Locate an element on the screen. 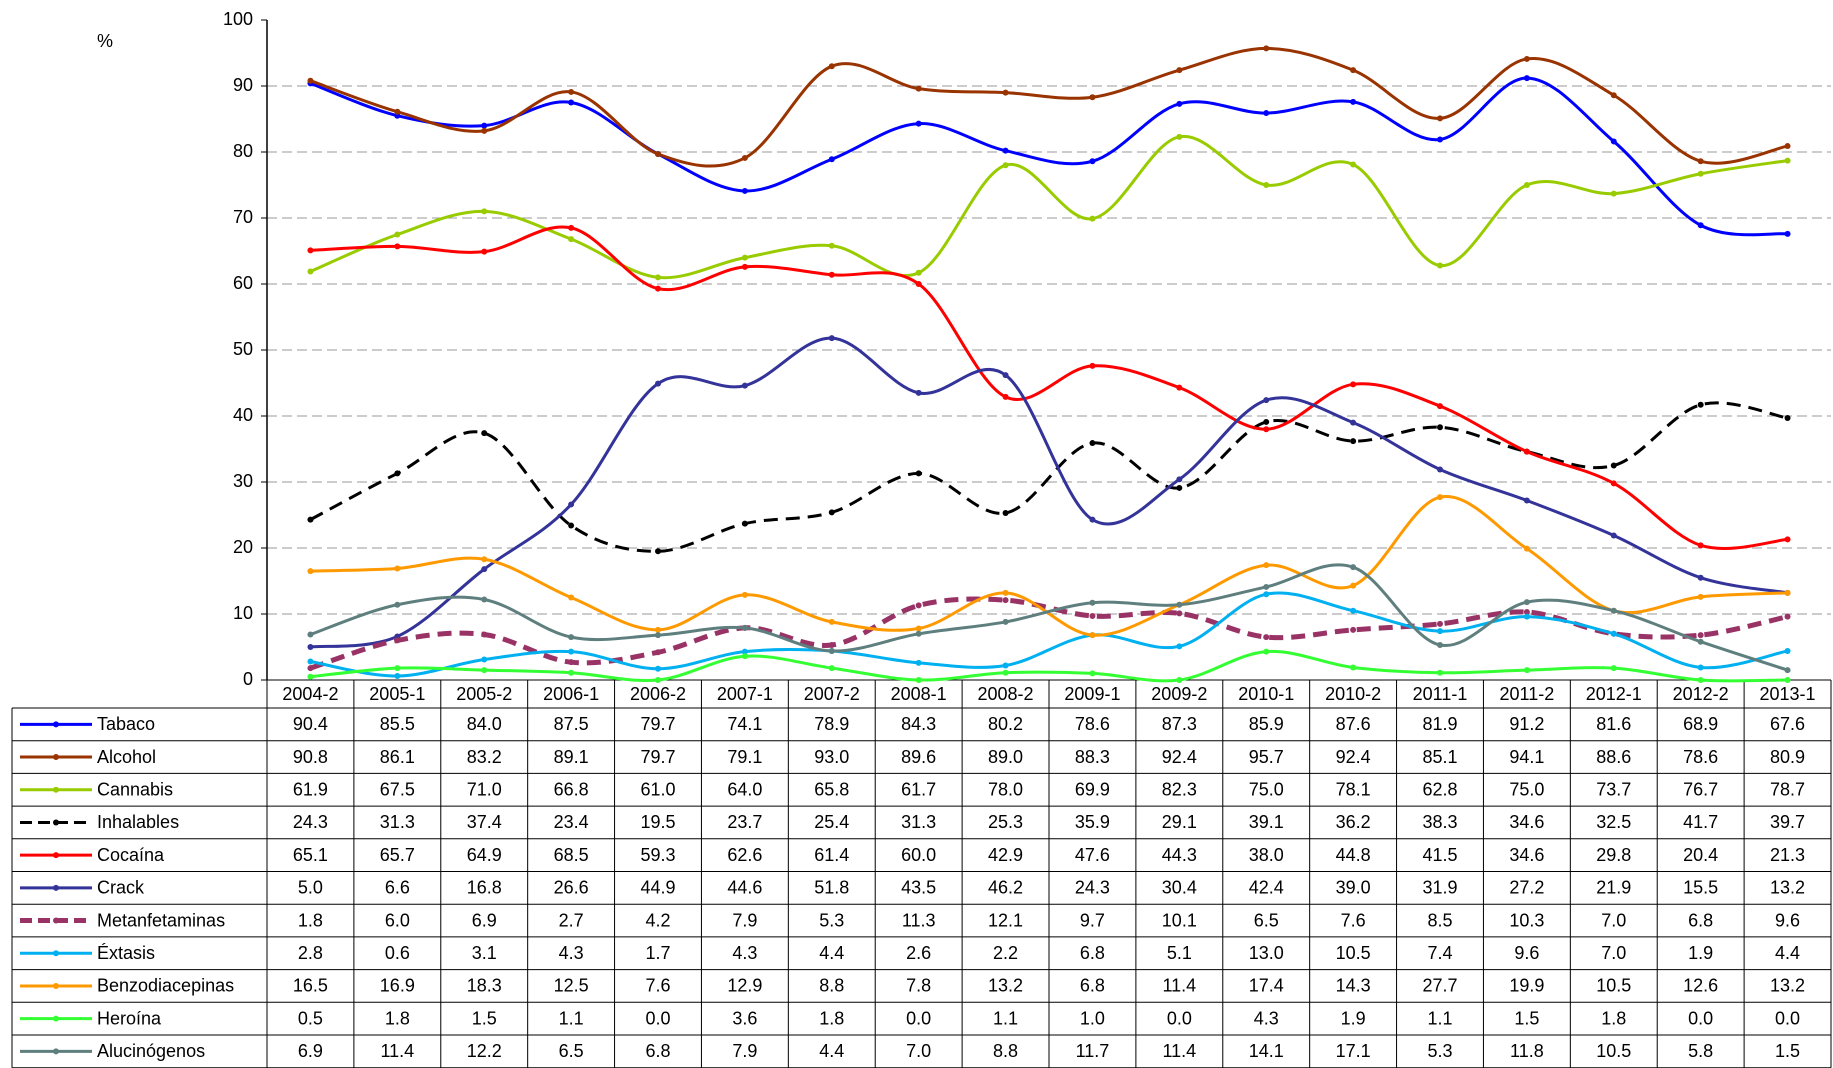 The image size is (1833, 1068). table-cell: 16.9 is located at coordinates (397, 986).